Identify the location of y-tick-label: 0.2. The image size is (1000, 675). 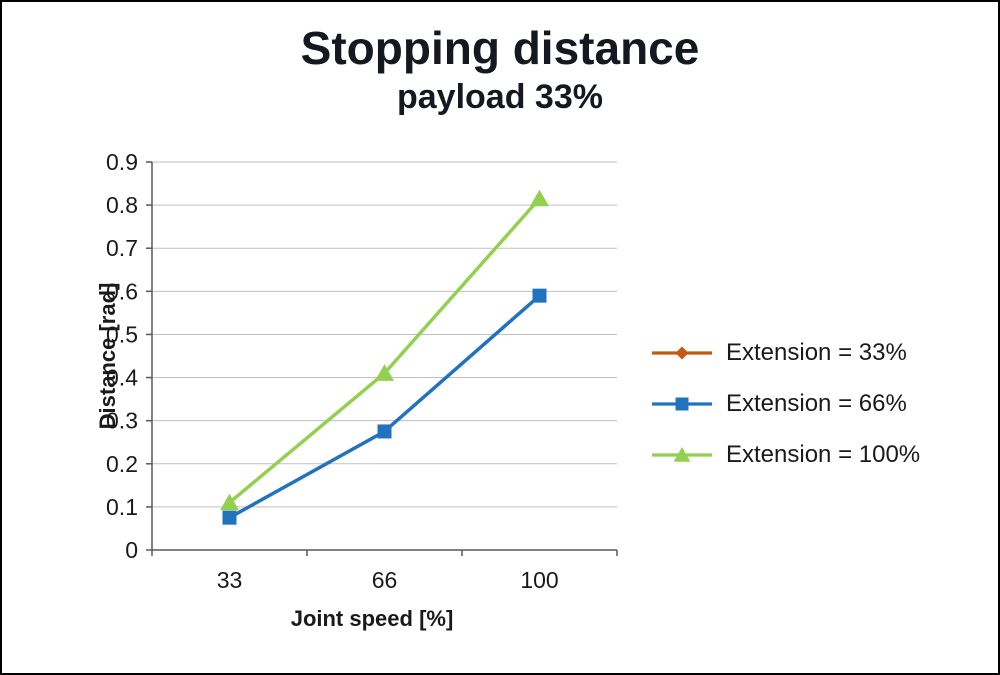
(122, 464).